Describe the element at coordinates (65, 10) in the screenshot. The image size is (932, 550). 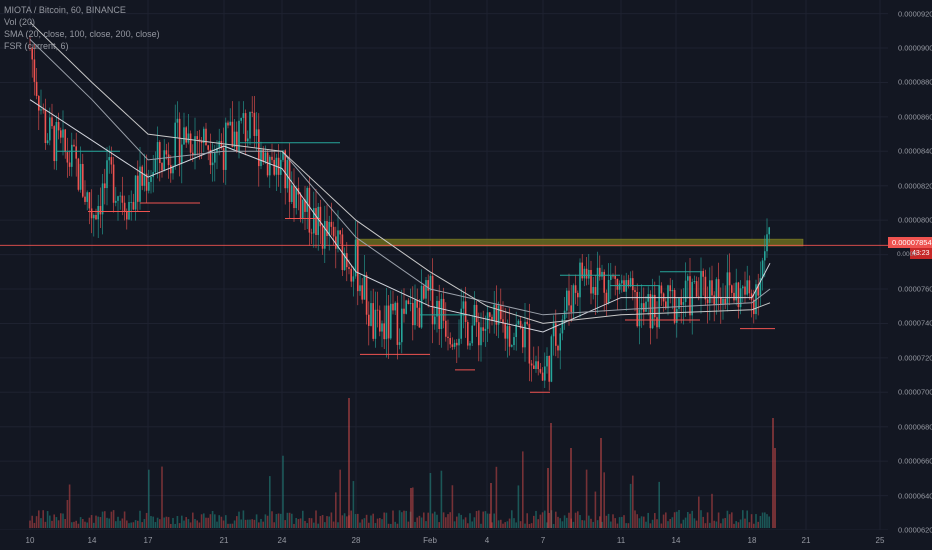
I see `symbol-title: MIOTA / Bitcoin, 60, BINANCE` at that location.